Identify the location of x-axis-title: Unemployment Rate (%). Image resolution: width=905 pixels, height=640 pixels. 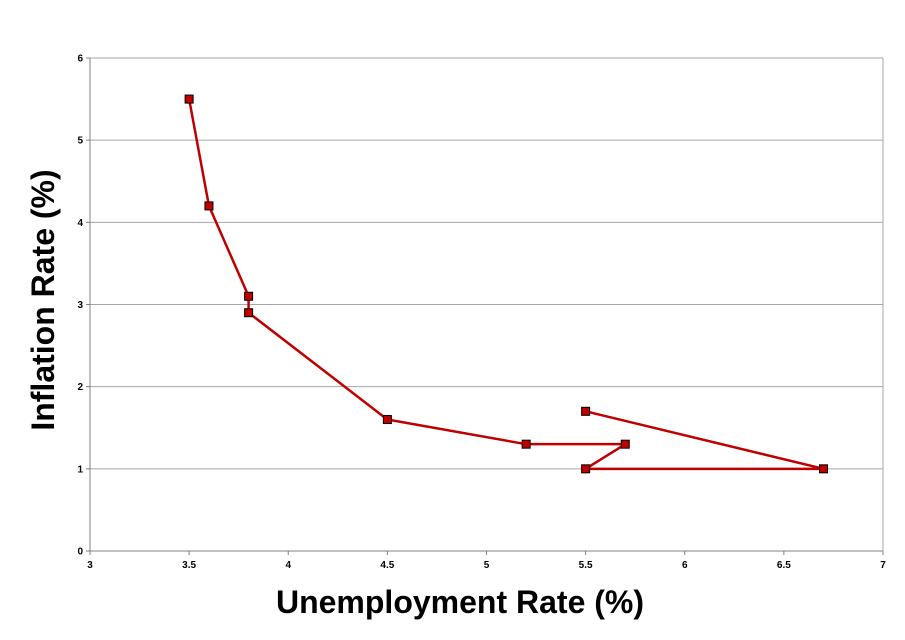
(460, 602).